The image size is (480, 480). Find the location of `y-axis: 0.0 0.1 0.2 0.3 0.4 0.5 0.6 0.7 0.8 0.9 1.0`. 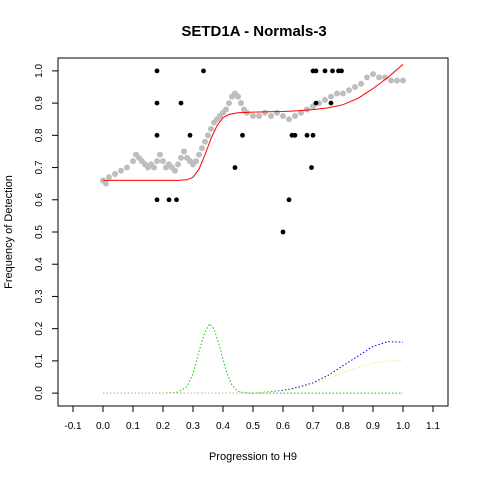

y-axis: 0.0 0.1 0.2 0.3 0.4 0.5 0.6 0.7 0.8 0.9 1.0 is located at coordinates (46, 232).